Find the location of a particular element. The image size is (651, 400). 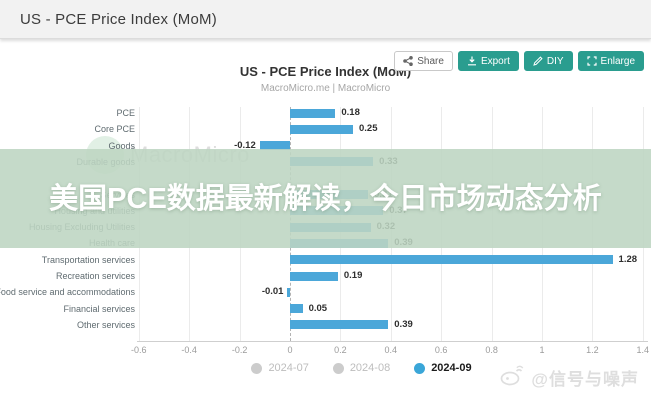

enlarge-button: Enlarge is located at coordinates (610, 61).